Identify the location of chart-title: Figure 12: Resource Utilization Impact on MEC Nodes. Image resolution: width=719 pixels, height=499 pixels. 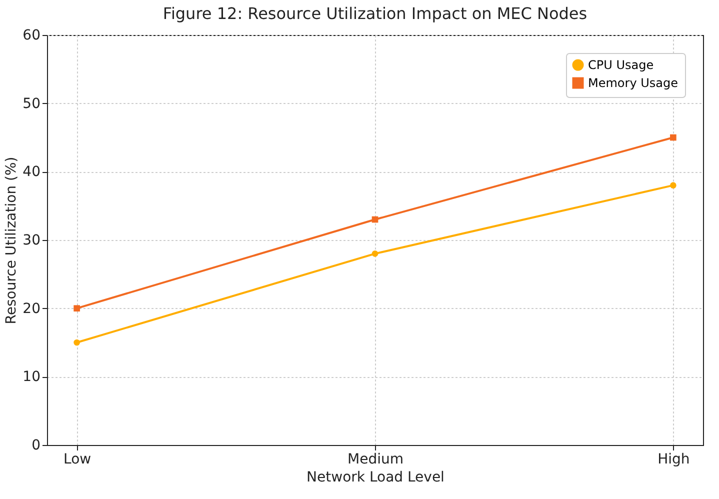
(375, 13).